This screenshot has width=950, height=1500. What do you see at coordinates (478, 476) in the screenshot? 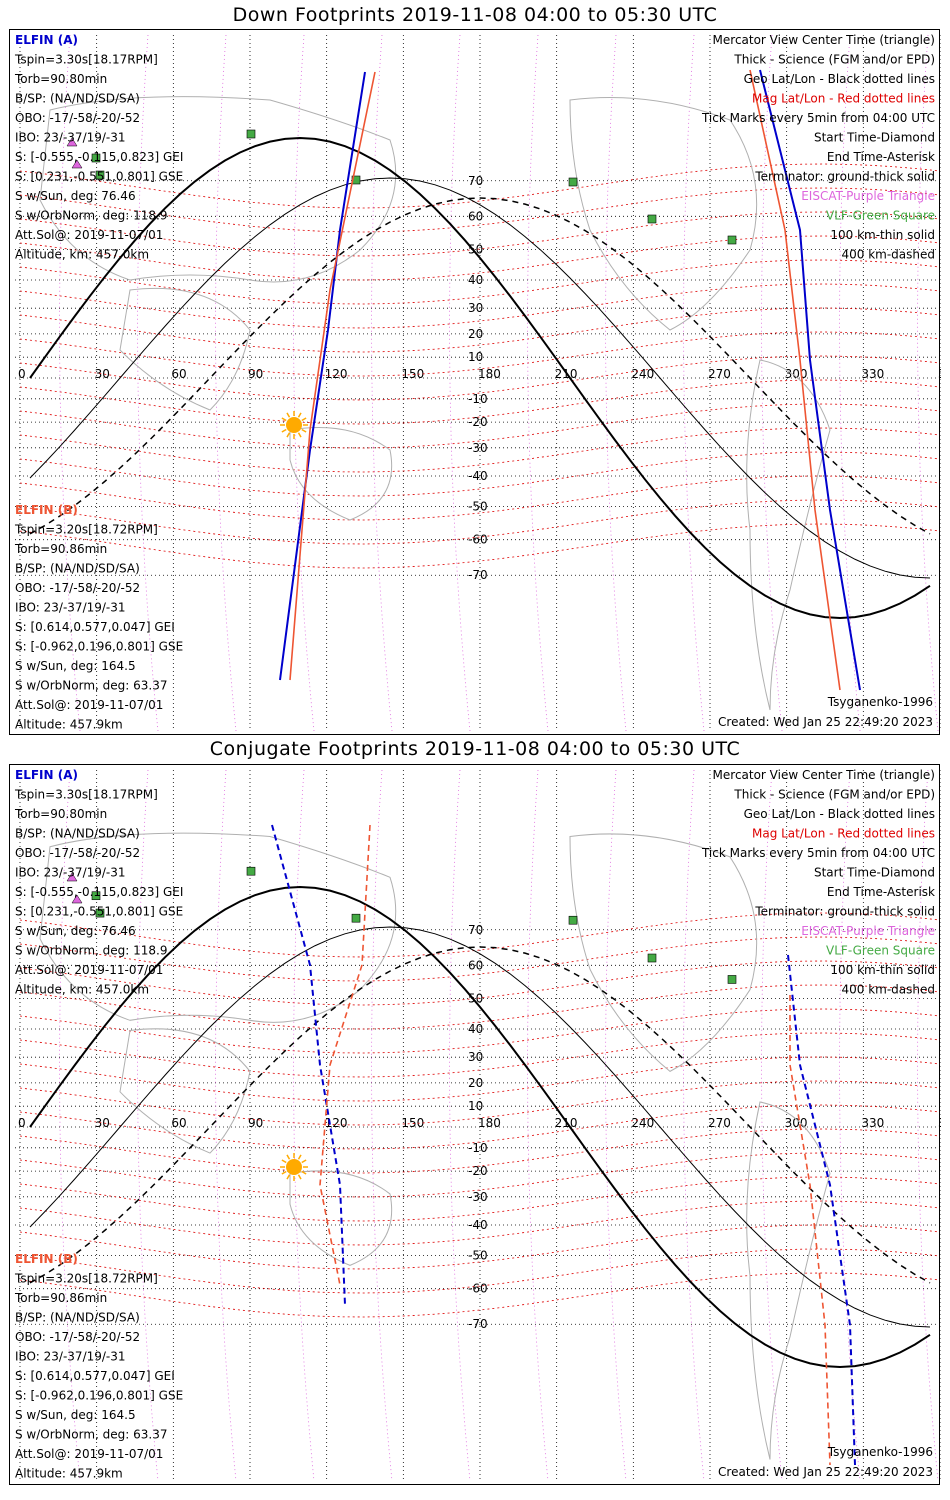
I see `lat-label: -40` at bounding box center [478, 476].